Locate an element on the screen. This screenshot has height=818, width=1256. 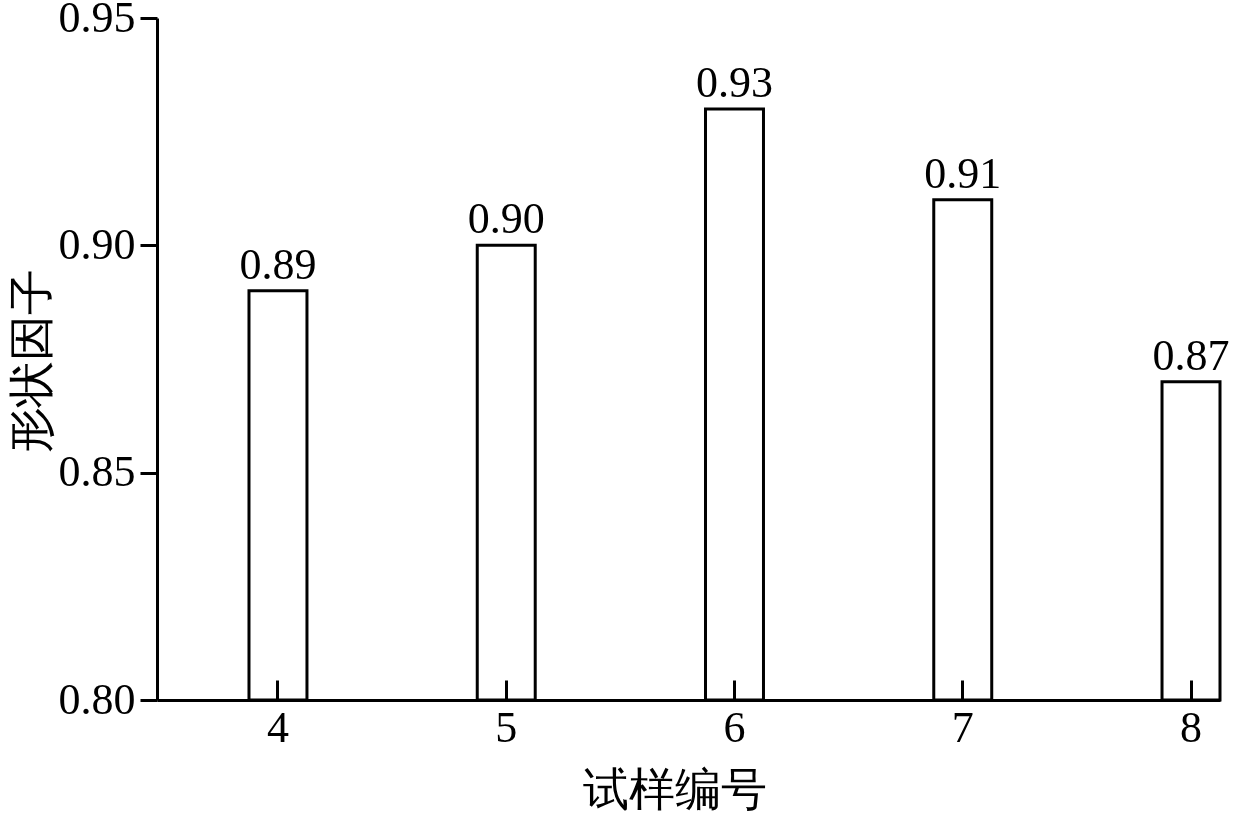
data-label: 0.91 is located at coordinates (963, 173).